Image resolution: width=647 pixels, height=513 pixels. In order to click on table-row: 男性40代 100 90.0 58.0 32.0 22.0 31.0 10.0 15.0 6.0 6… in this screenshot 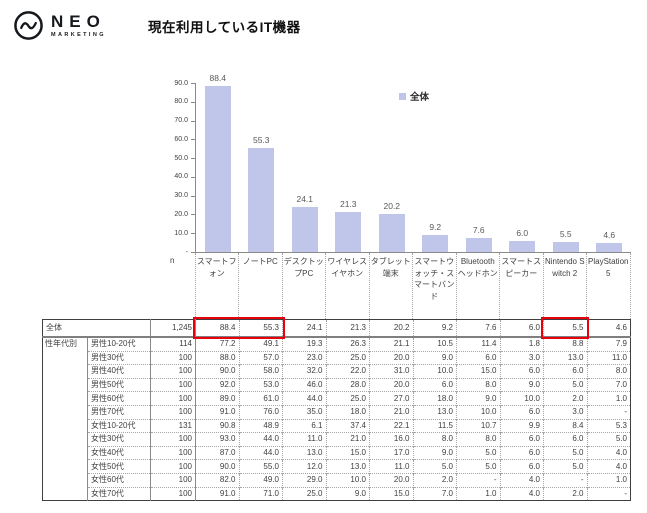, I will do `click(337, 371)`.